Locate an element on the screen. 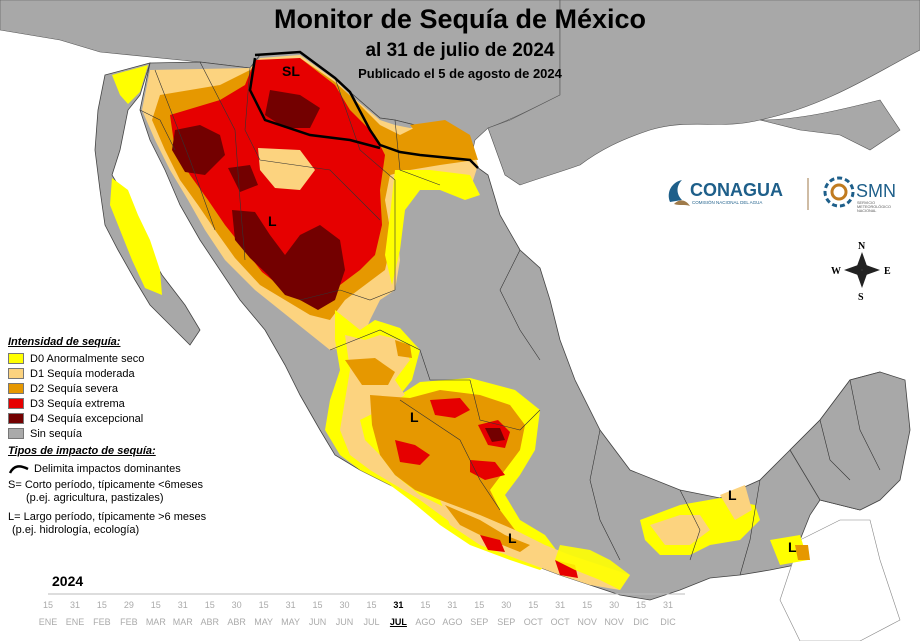  timeline-tick: 30 JUN is located at coordinates (345, 613).